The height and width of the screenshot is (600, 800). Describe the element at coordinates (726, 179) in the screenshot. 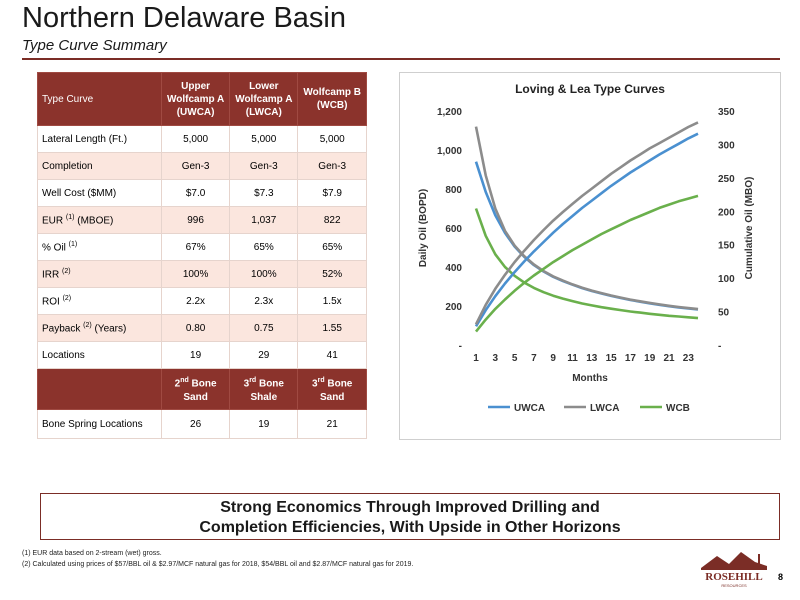

I see `y2-tick-label: 250` at that location.